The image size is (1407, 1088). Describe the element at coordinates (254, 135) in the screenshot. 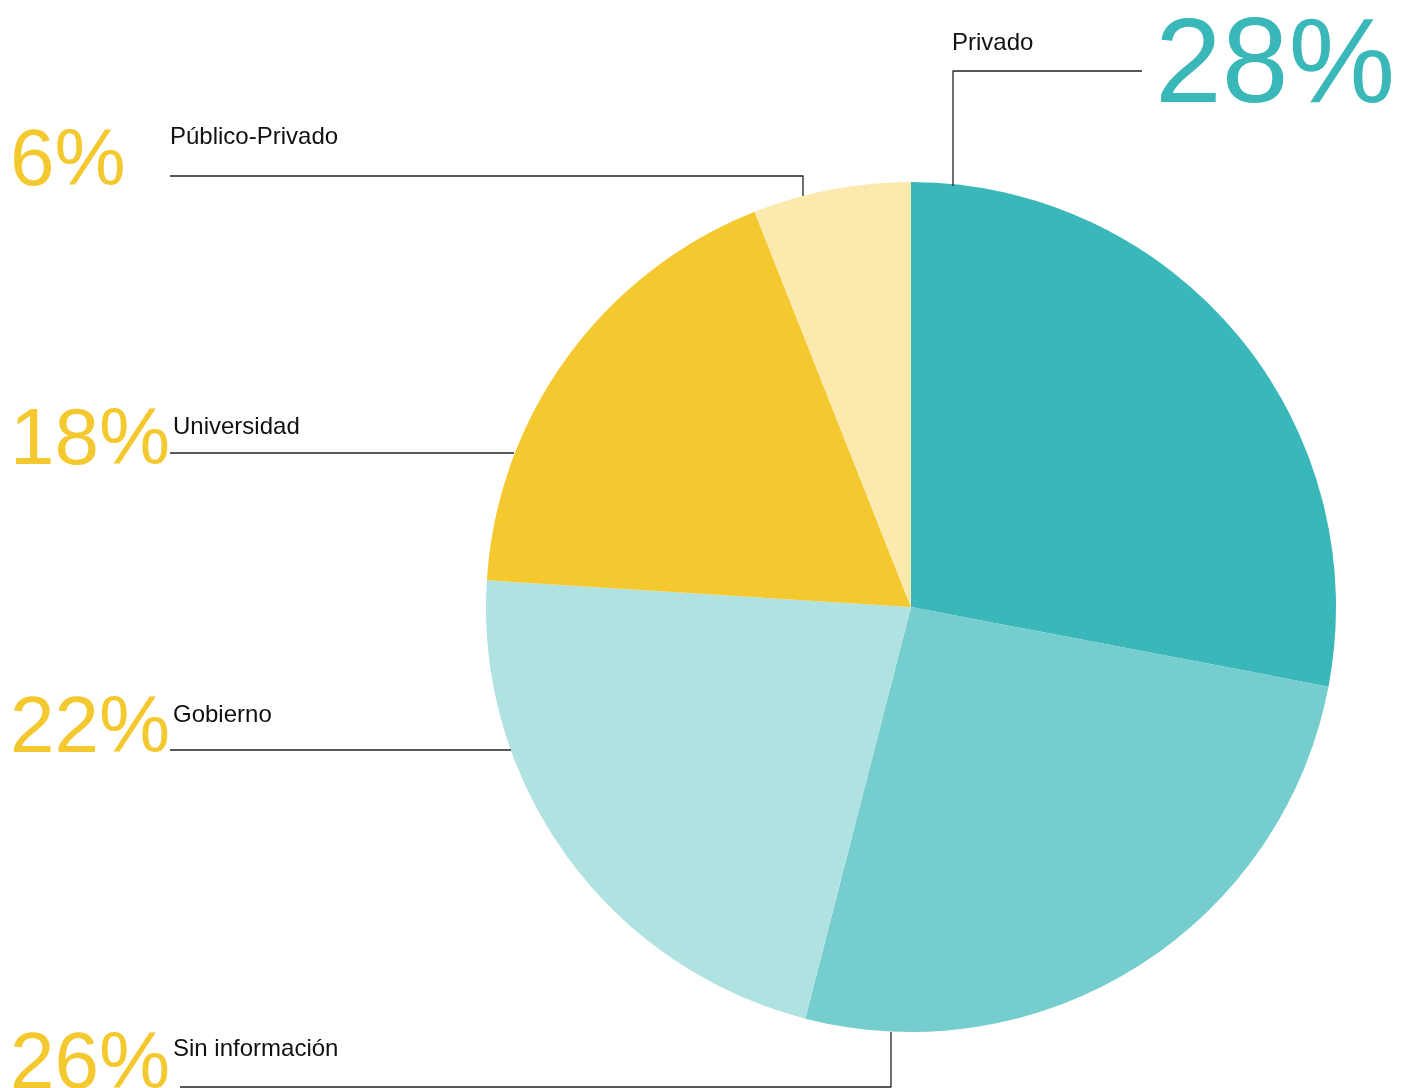

I see `slice-label: Público-Privado` at that location.